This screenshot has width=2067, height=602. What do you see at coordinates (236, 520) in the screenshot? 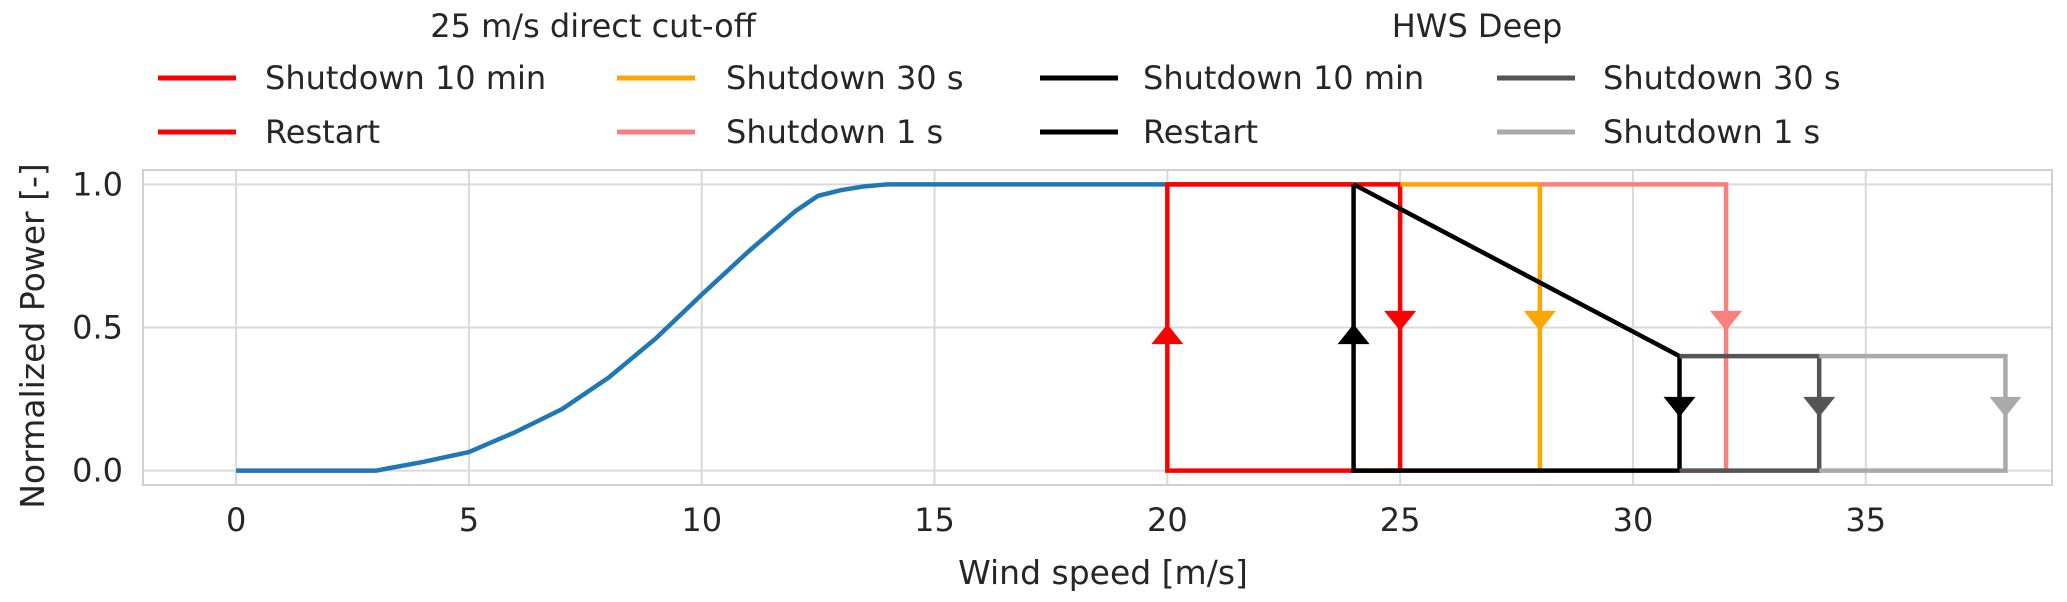
I see `x-tick-label: 0` at bounding box center [236, 520].